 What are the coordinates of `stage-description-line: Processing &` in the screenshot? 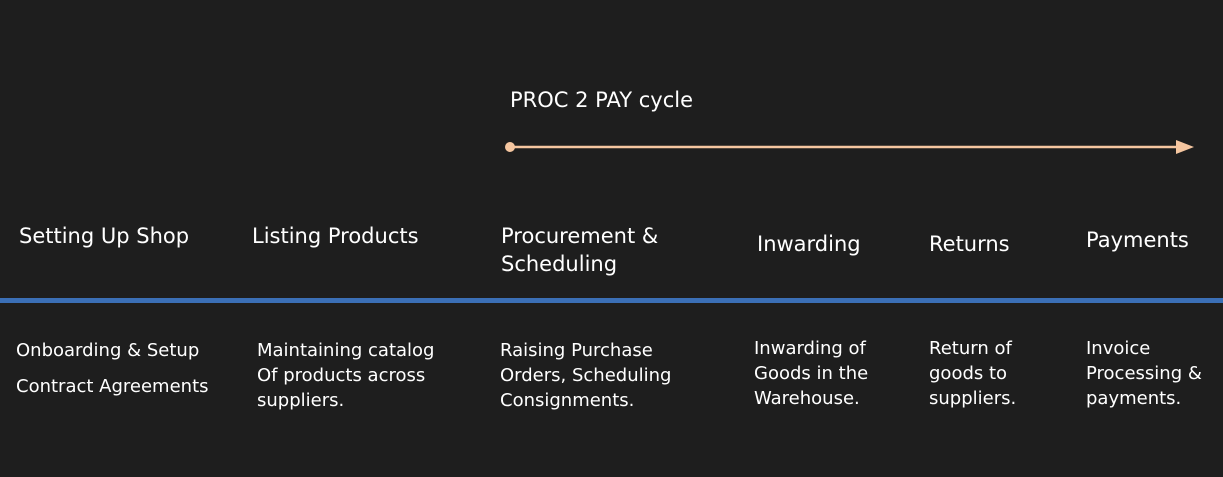 It's located at (1144, 373).